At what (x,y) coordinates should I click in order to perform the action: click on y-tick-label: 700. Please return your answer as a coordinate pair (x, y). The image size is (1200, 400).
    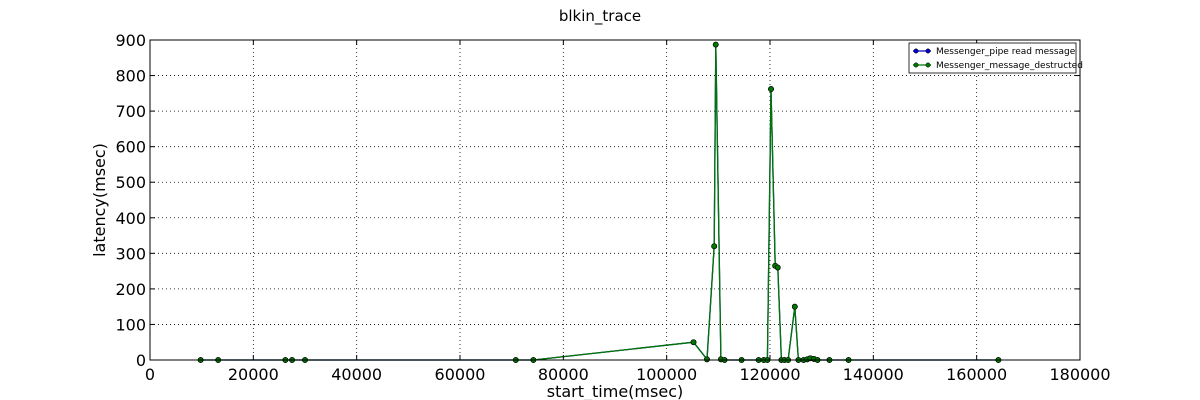
    Looking at the image, I should click on (130, 111).